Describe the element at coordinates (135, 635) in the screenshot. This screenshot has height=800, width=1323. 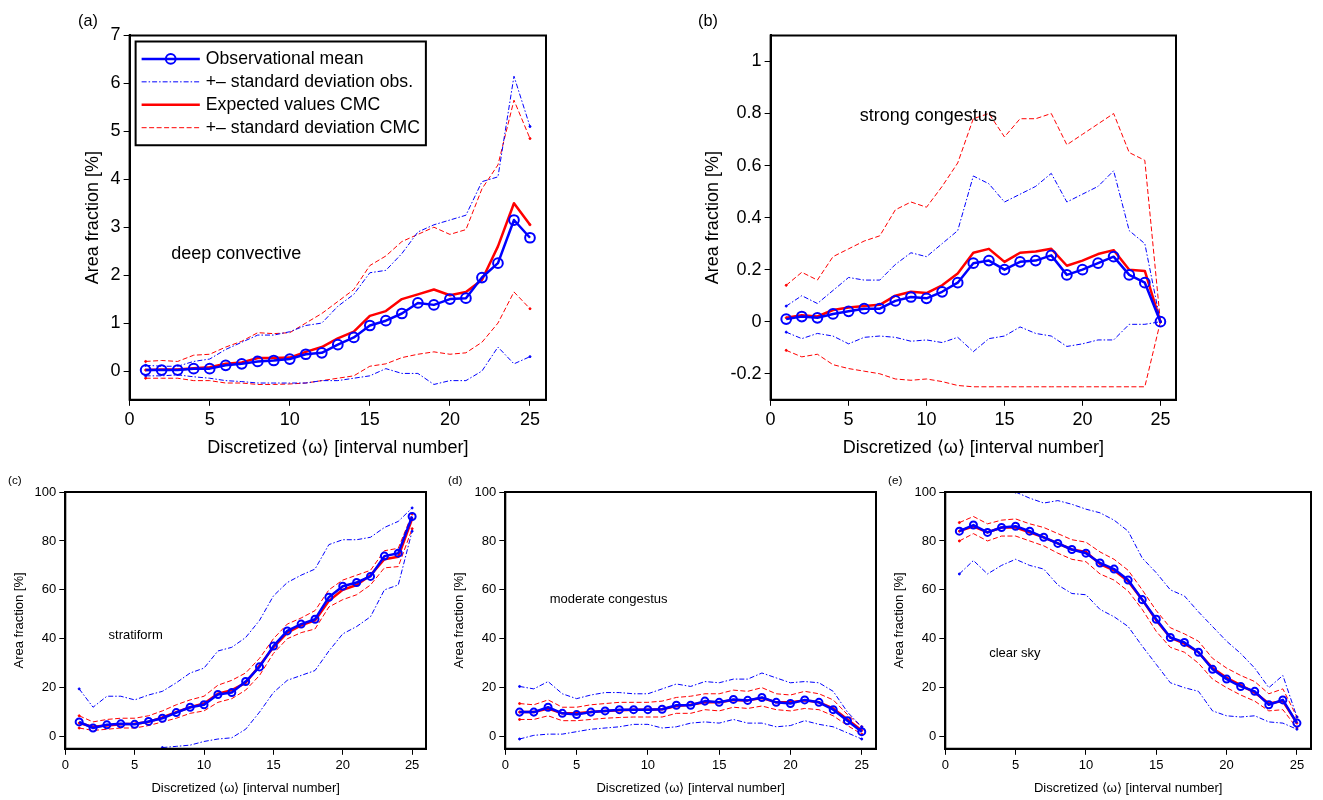
I see `annotation: stratiform` at that location.